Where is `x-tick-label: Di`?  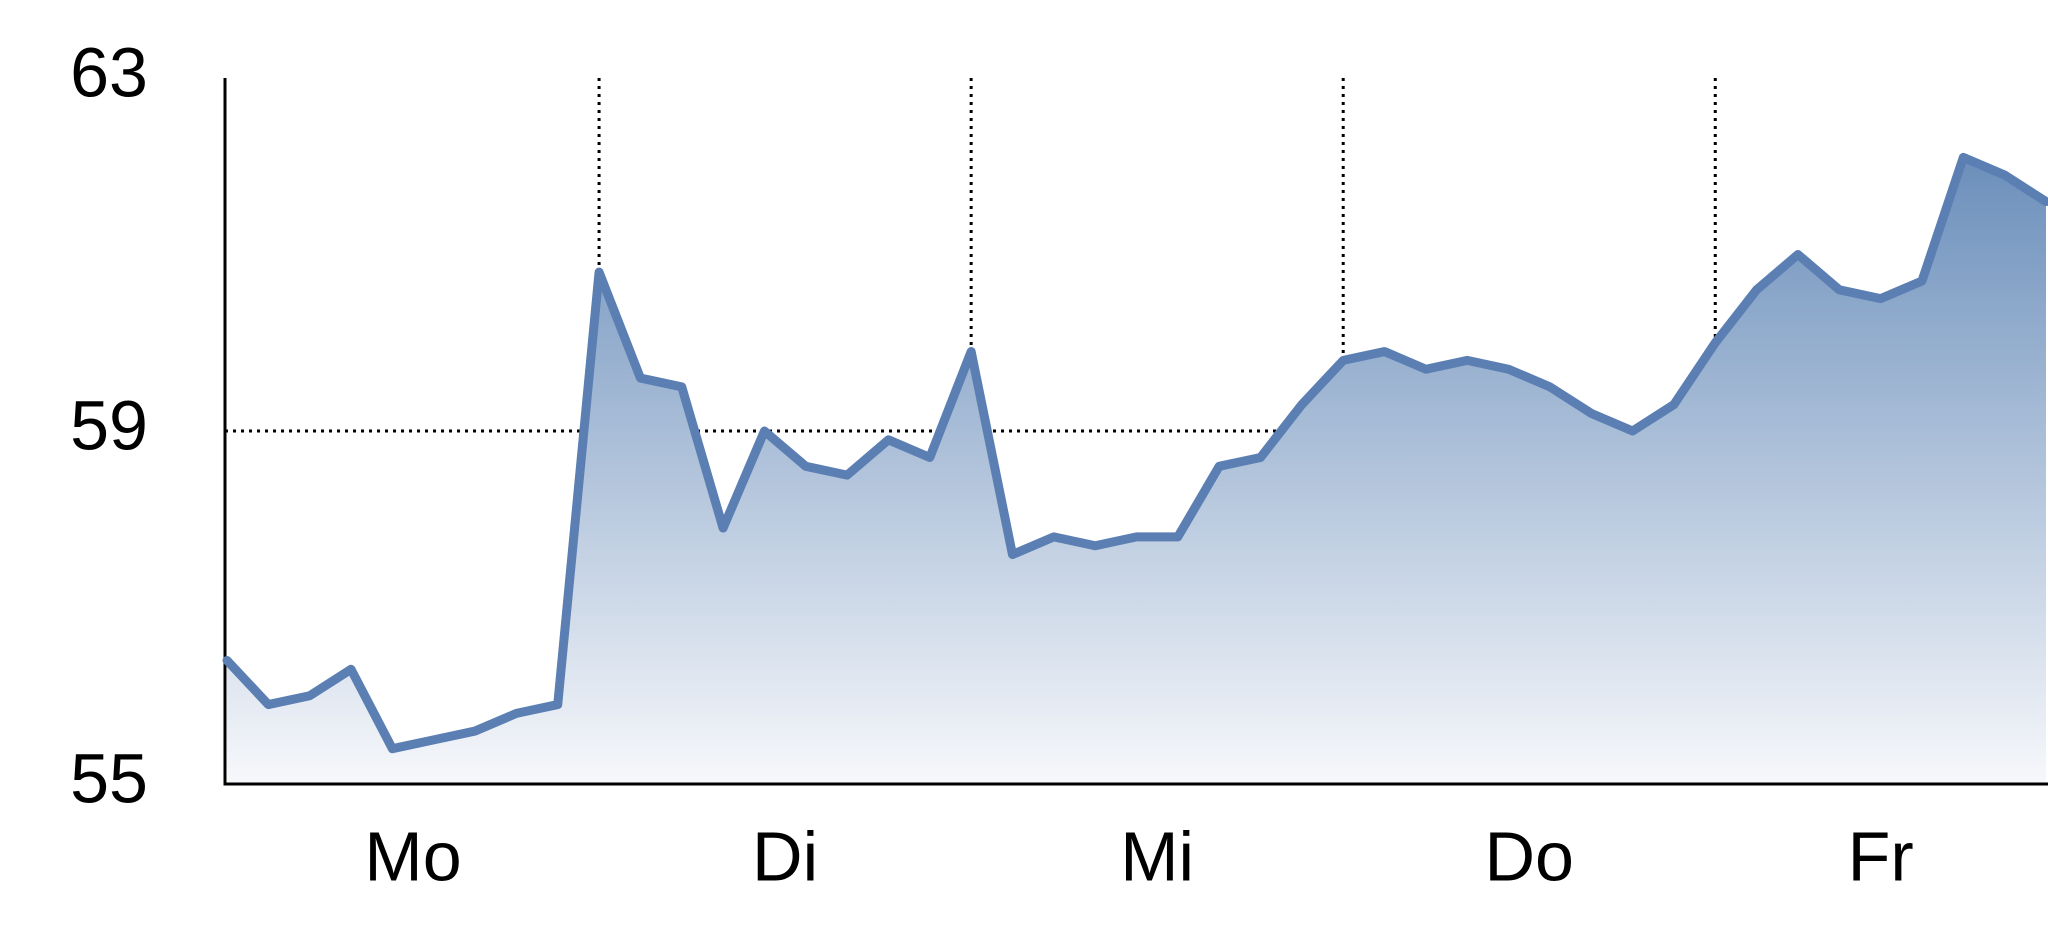 x-tick-label: Di is located at coordinates (785, 856).